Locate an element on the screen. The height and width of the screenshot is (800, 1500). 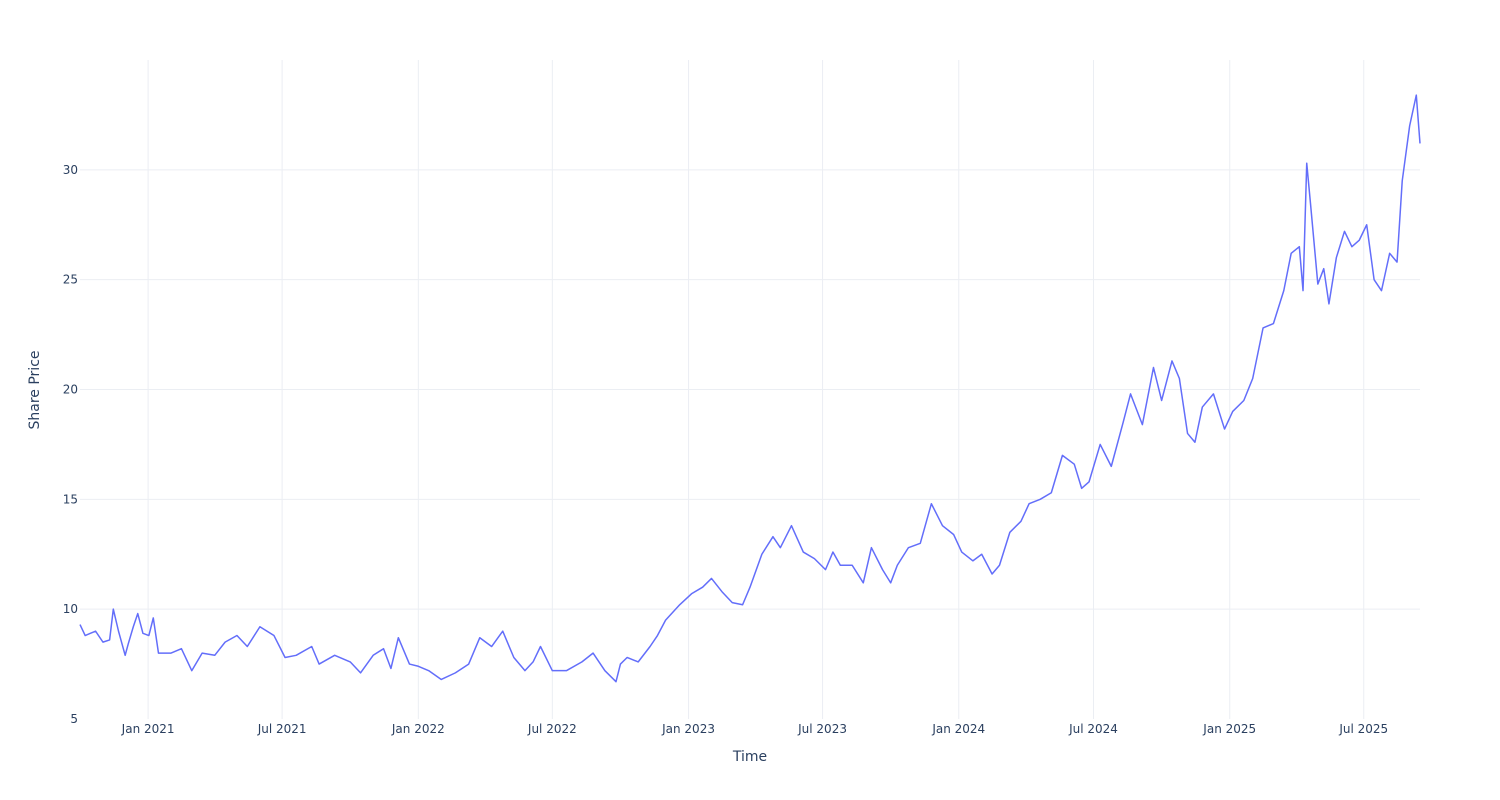
y-tick-label: 15 is located at coordinates (70, 499).